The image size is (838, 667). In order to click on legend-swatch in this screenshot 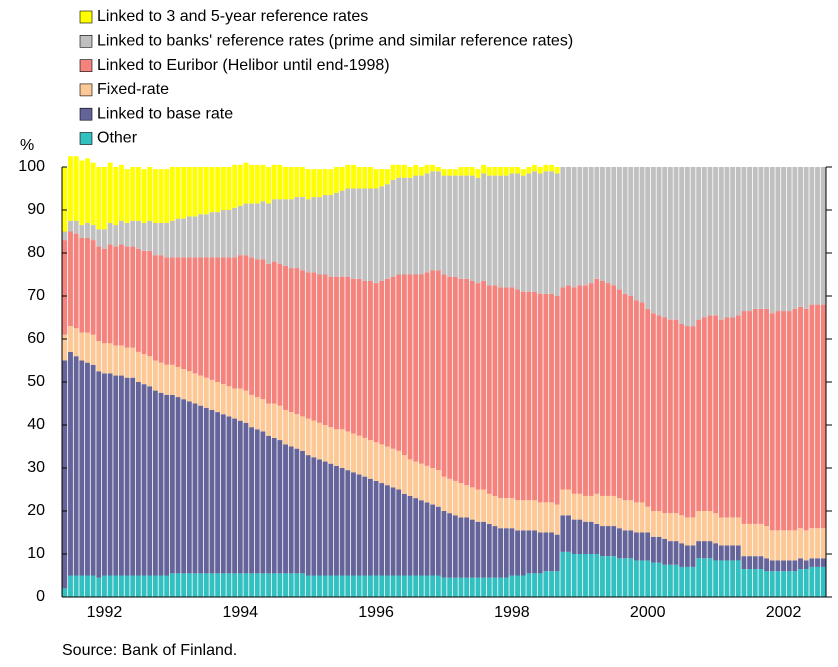, I will do `click(86, 114)`.